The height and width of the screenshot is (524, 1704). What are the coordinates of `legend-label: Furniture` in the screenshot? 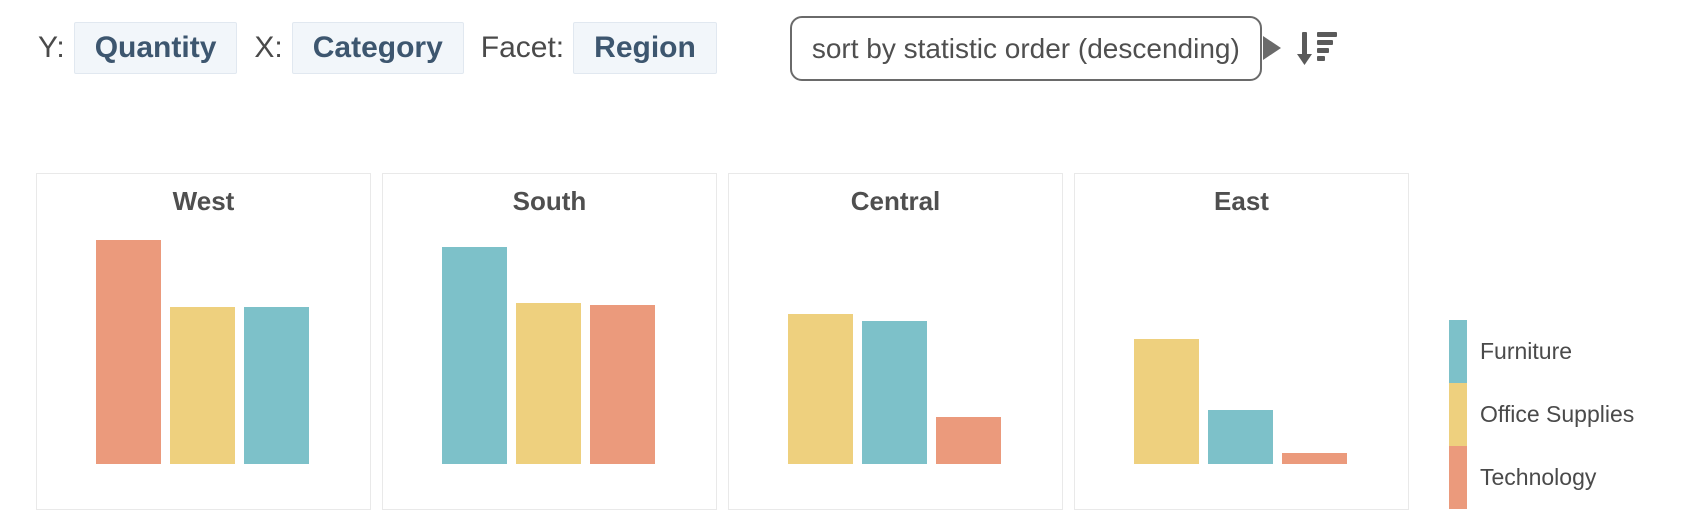 It's located at (1526, 351).